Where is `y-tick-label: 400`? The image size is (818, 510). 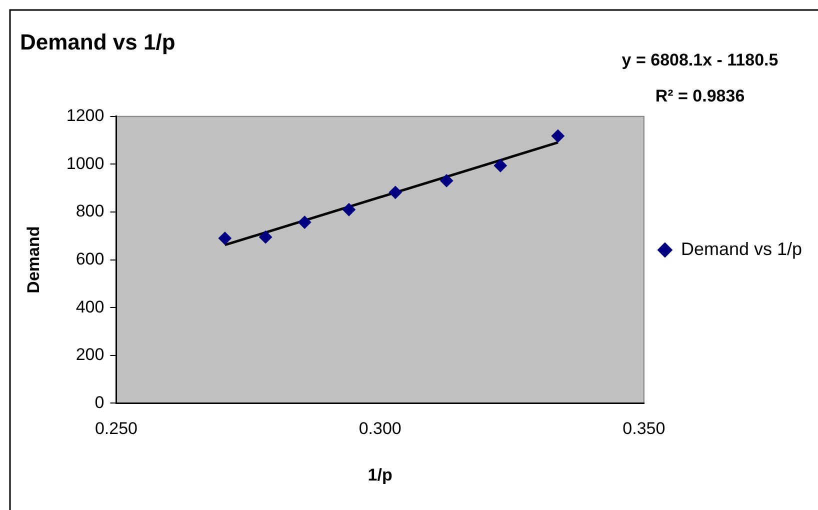 y-tick-label: 400 is located at coordinates (90, 306).